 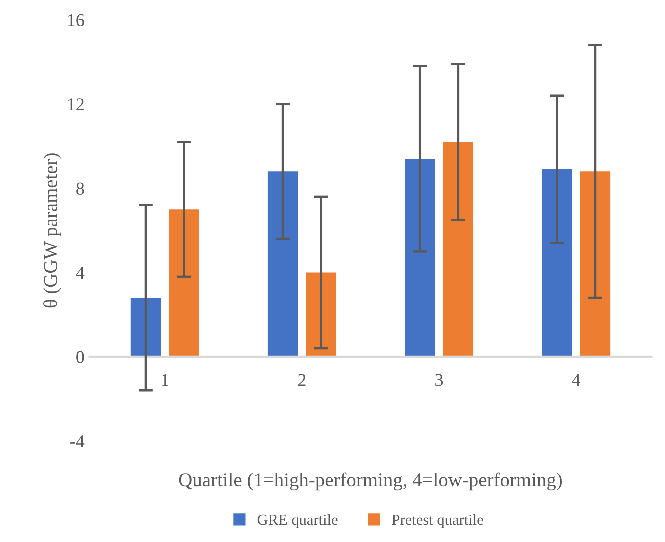 I want to click on x-tick-label: 1, so click(x=165, y=380).